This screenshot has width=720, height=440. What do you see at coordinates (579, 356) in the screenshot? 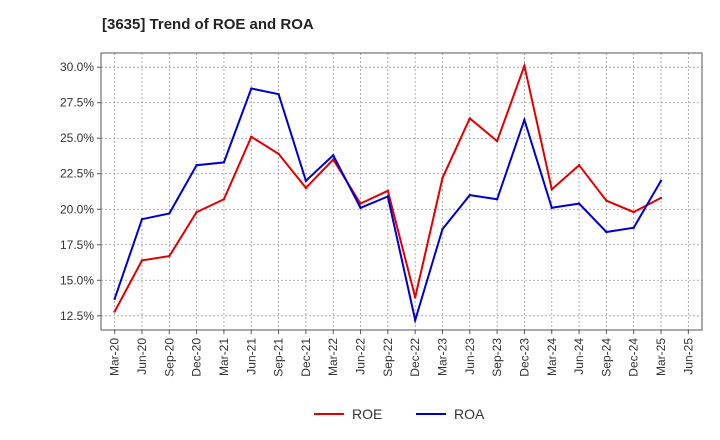
I see `x-tick-label: Jun-24` at bounding box center [579, 356].